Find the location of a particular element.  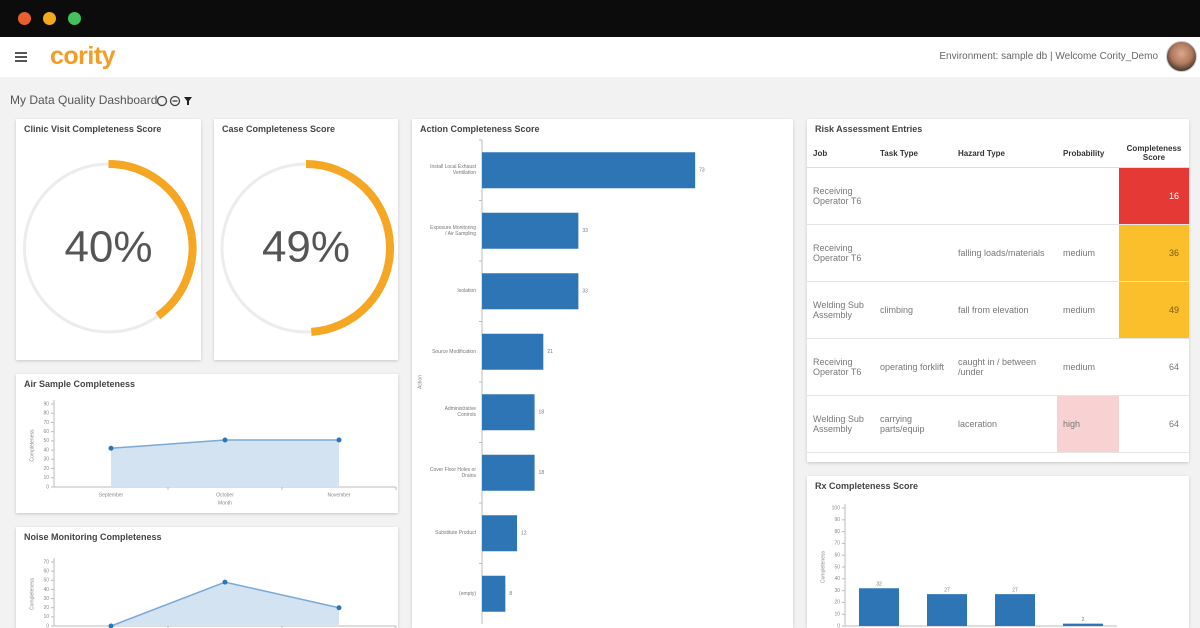

panel: 49% Case Completeness Score is located at coordinates (306, 239).